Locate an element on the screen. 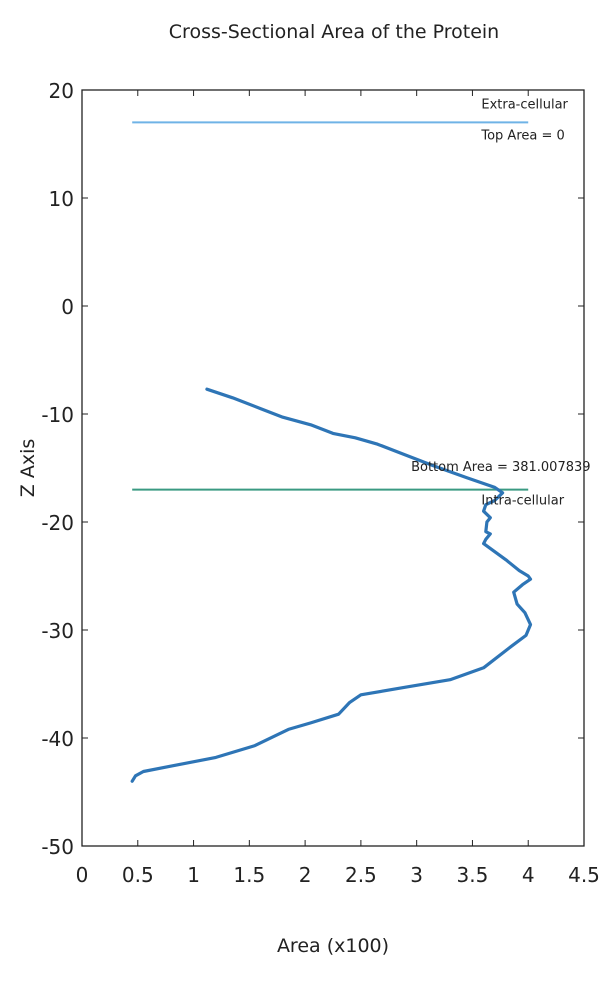 Image resolution: width=612 pixels, height=982 pixels. y-tick-label: -10 is located at coordinates (57, 415).